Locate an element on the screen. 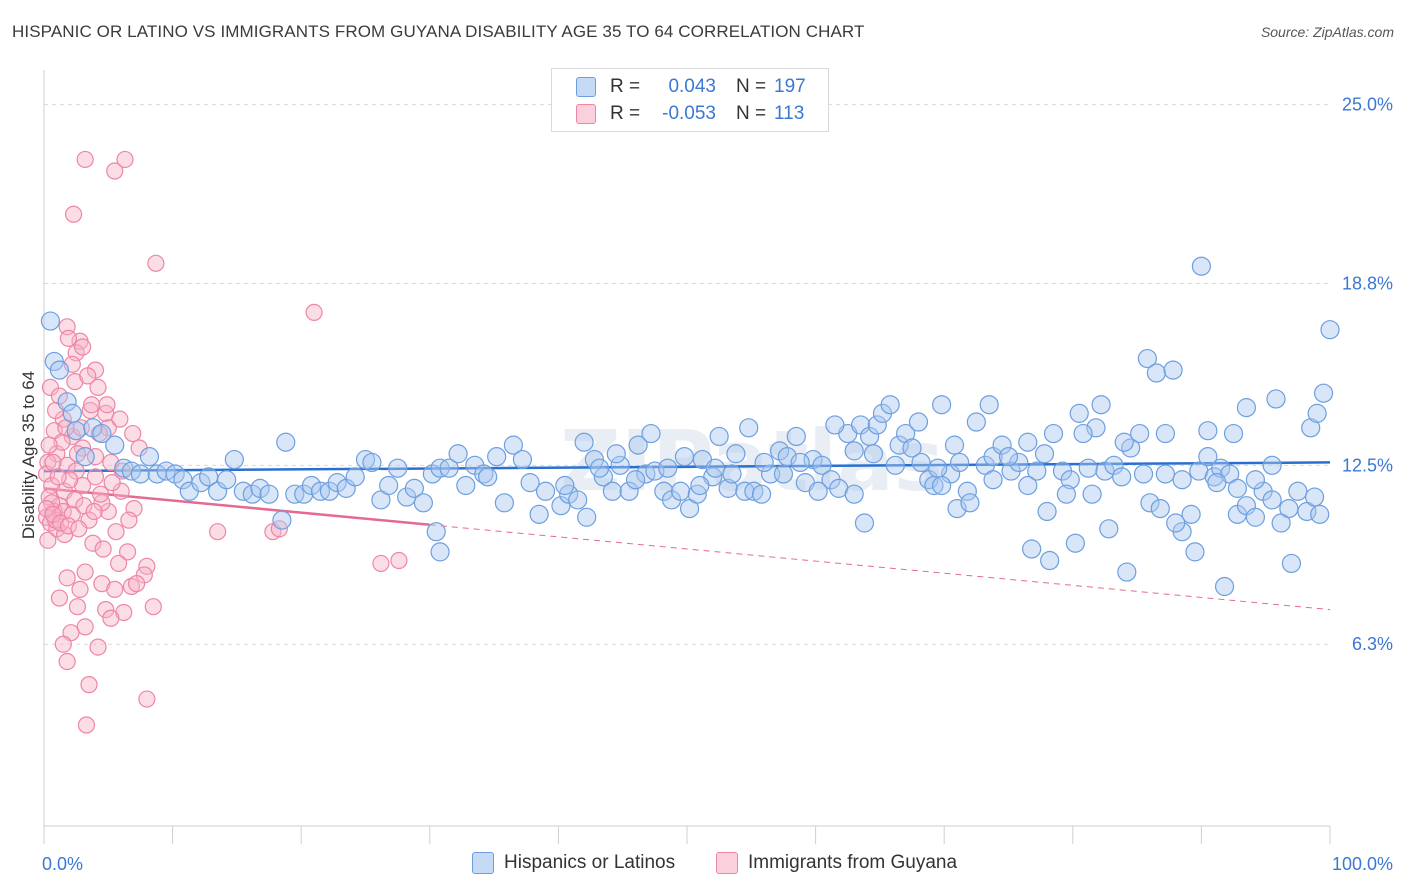 This screenshot has height=892, width=1406. legend-row-pink: R = -0.053 N = 113 is located at coordinates (690, 114).